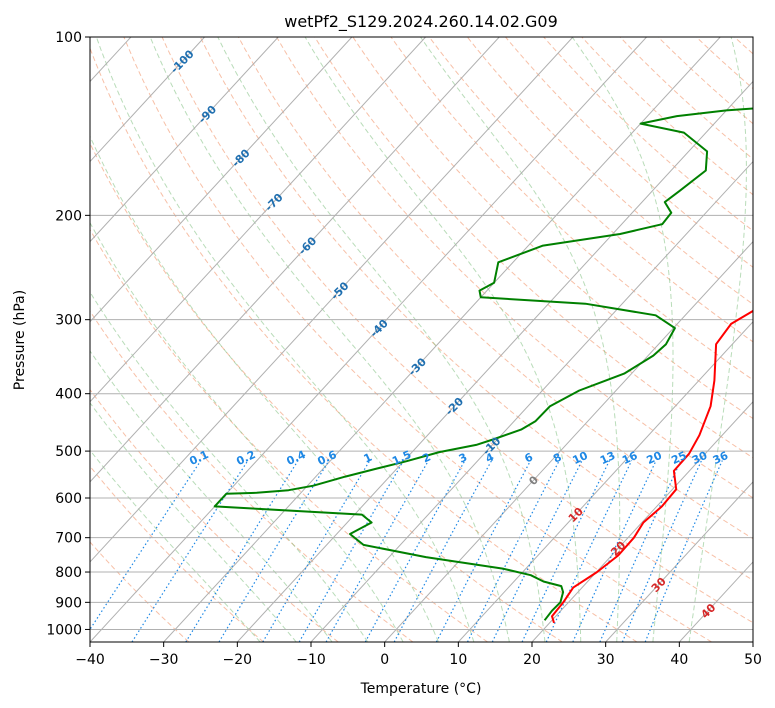 The image size is (775, 708). What do you see at coordinates (68, 216) in the screenshot?
I see `y-tick-label: 200` at bounding box center [68, 216].